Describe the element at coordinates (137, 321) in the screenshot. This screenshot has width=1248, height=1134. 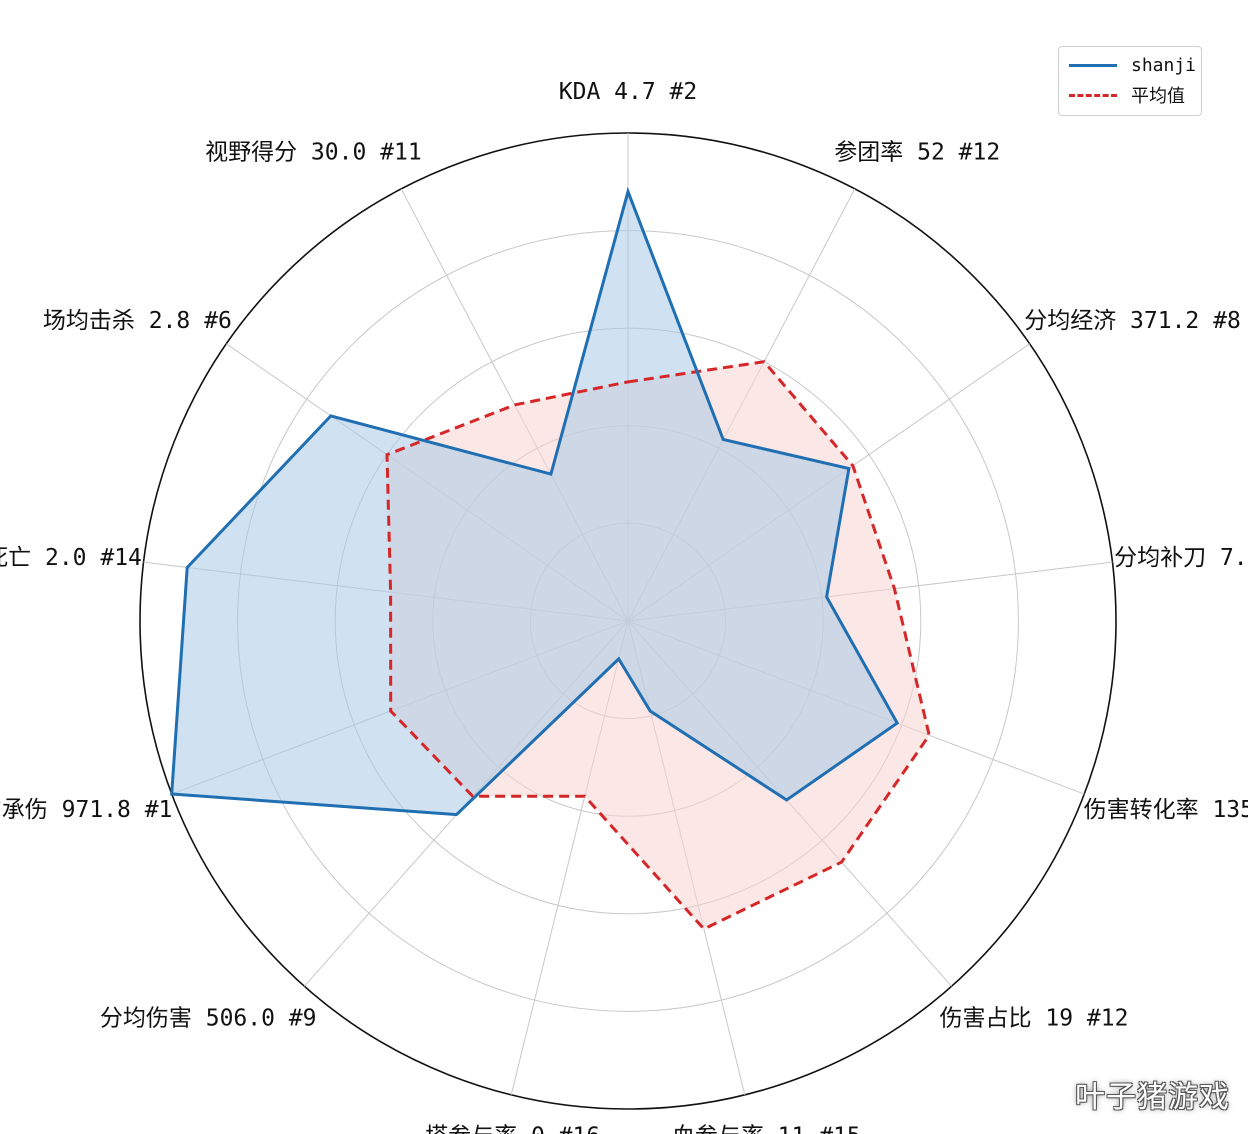
I see `axis-label-12: 场均击杀 2.8 #6` at that location.